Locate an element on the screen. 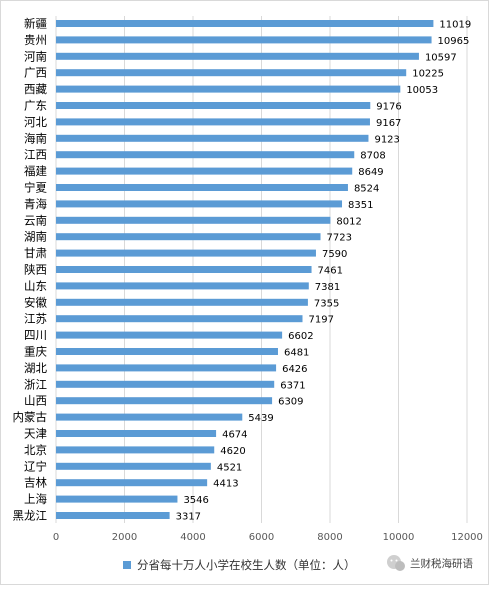 This screenshot has width=489, height=590. x-tick-label: 10000 is located at coordinates (399, 537).